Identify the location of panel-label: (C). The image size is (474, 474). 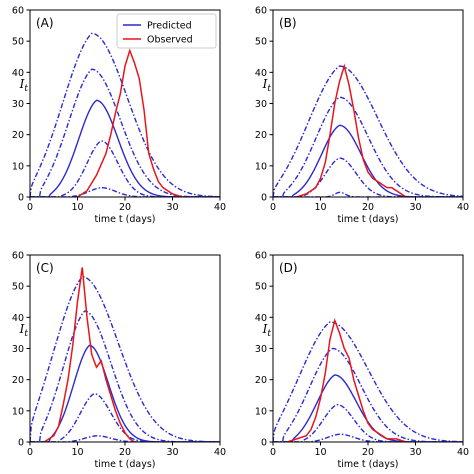
(45, 268).